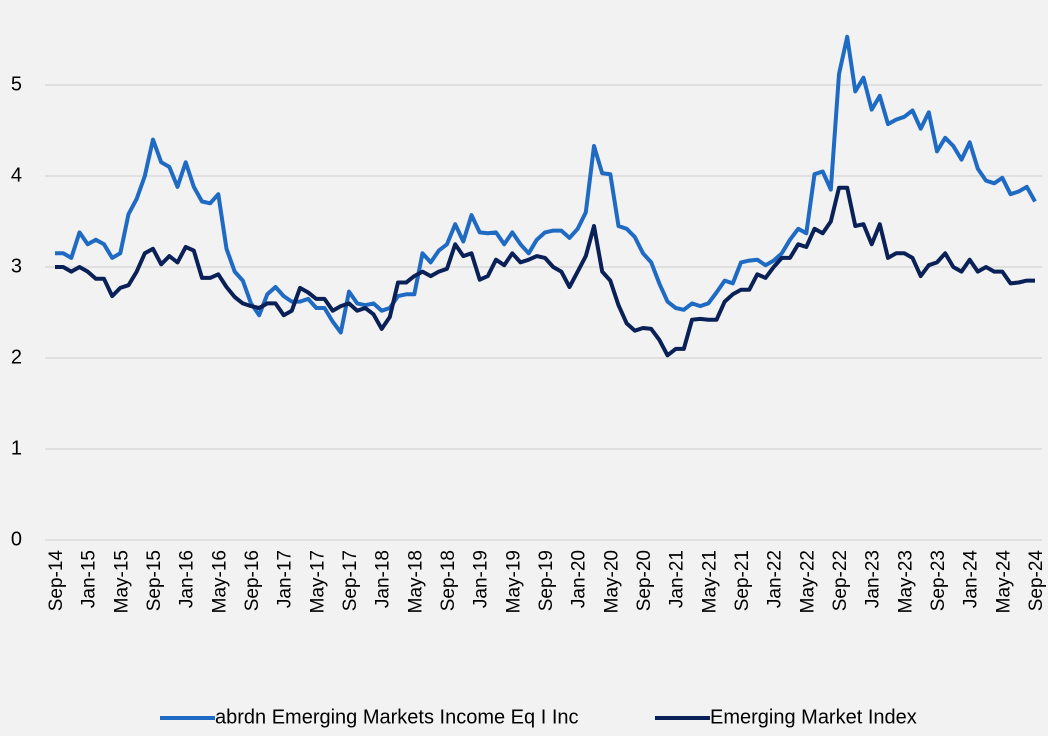  Describe the element at coordinates (677, 579) in the screenshot. I see `x-tick-label: Jan-21` at that location.